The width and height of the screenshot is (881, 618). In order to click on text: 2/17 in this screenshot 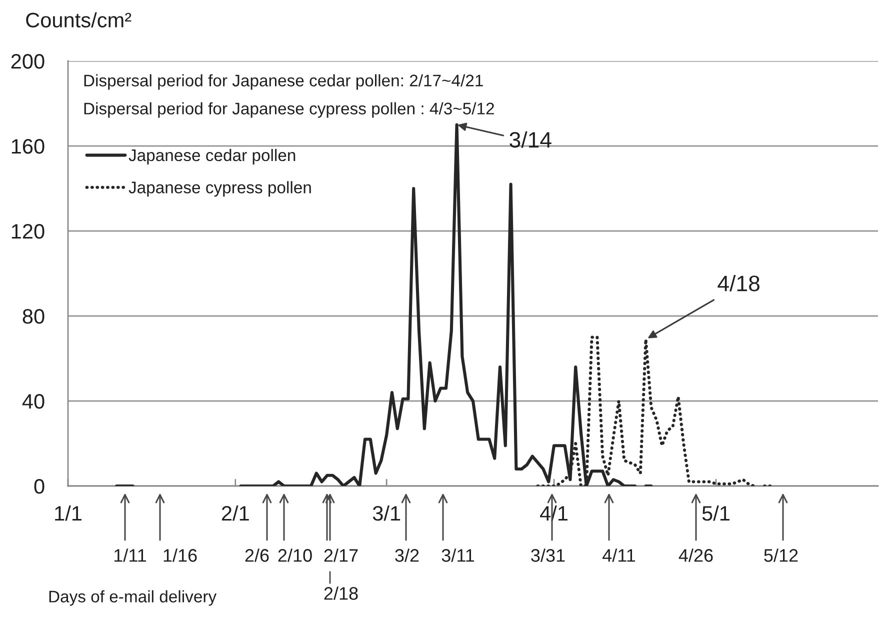, I will do `click(341, 555)`.